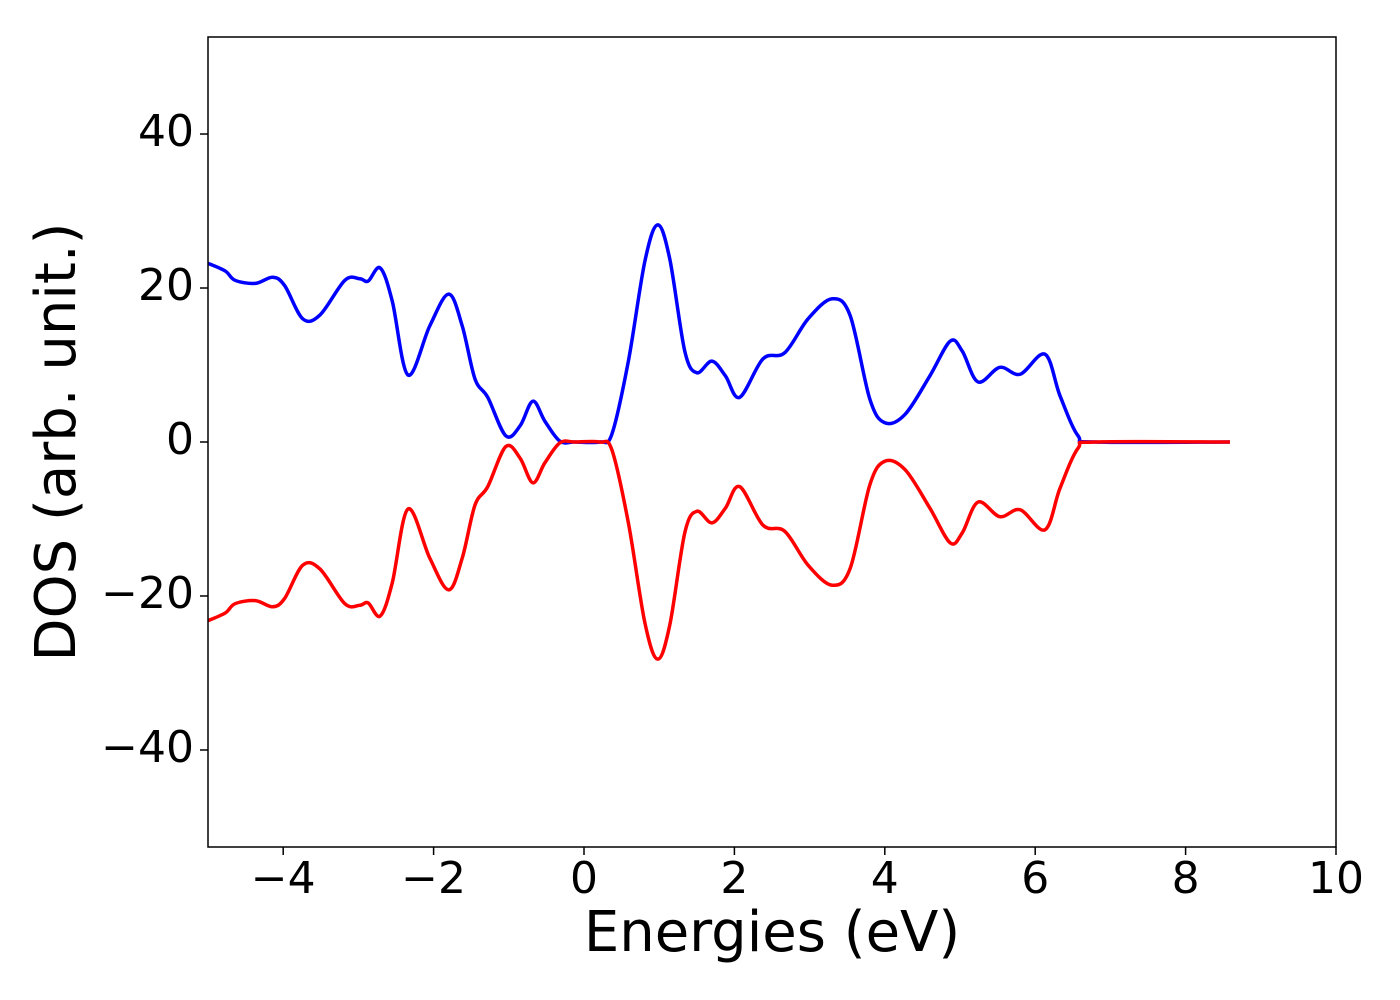 The height and width of the screenshot is (1000, 1400). Describe the element at coordinates (1186, 878) in the screenshot. I see `x-tick-label: 8` at that location.